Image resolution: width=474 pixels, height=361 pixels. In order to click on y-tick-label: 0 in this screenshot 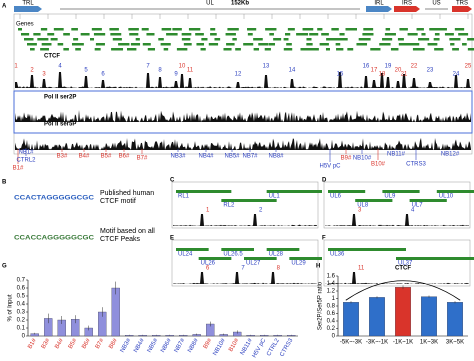, I will do `click(24, 337)`.